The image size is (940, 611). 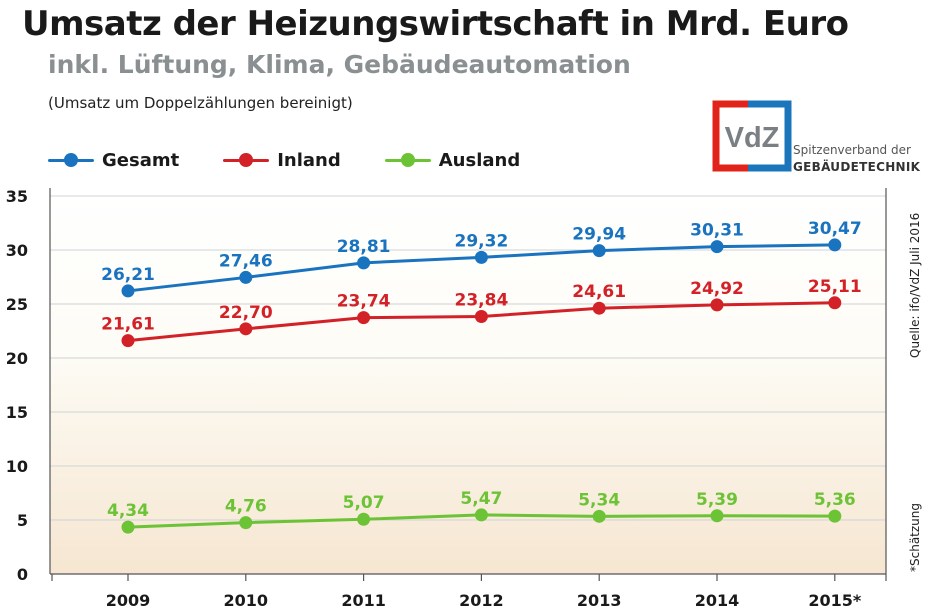 What do you see at coordinates (481, 499) in the screenshot?
I see `data-label: 5,47` at bounding box center [481, 499].